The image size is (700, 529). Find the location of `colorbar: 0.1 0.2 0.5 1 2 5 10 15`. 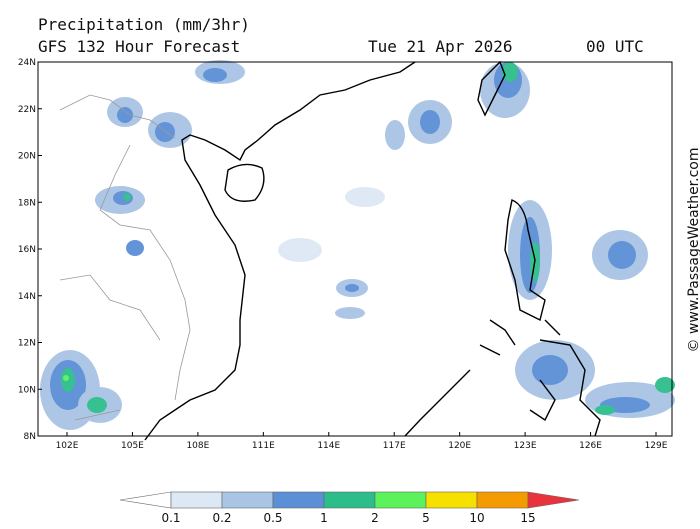

colorbar: 0.1 0.2 0.5 1 2 5 10 15 is located at coordinates (349, 508).